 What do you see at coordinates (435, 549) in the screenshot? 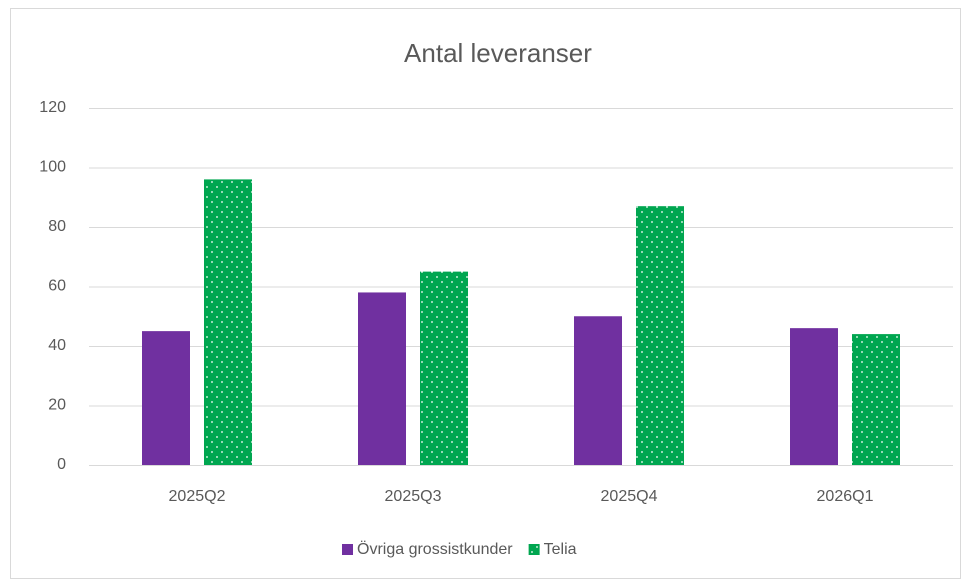
I see `legend-label: Övriga grossistkunder` at bounding box center [435, 549].